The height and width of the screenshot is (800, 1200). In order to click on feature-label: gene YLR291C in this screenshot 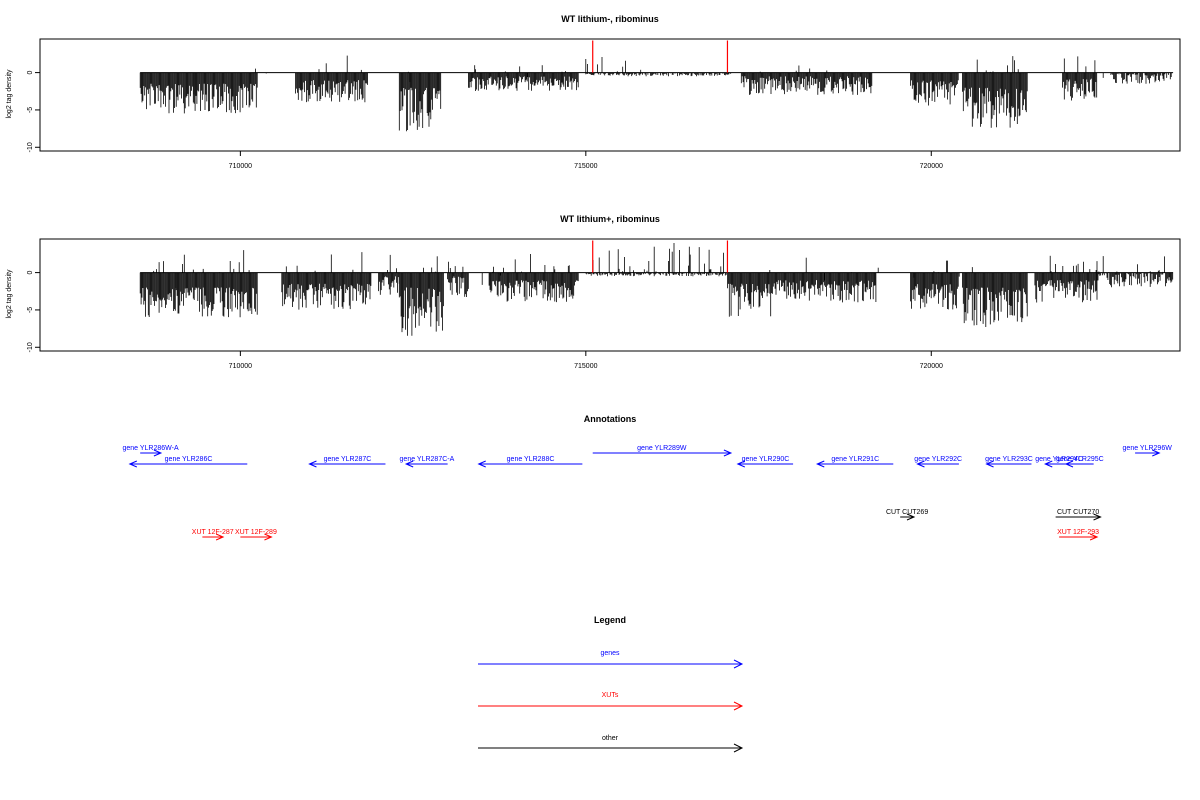, I will do `click(855, 459)`.